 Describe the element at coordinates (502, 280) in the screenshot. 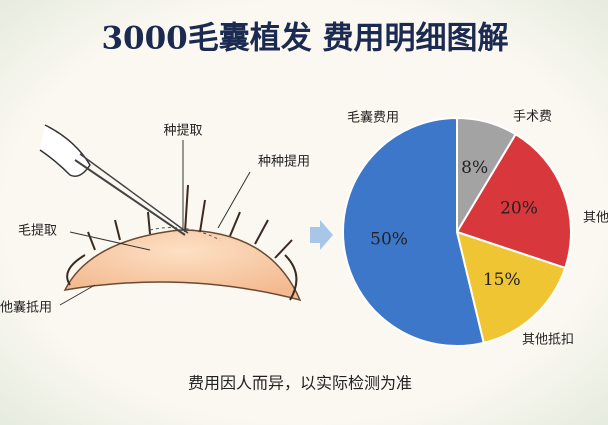

I see `value-label: 15%` at that location.